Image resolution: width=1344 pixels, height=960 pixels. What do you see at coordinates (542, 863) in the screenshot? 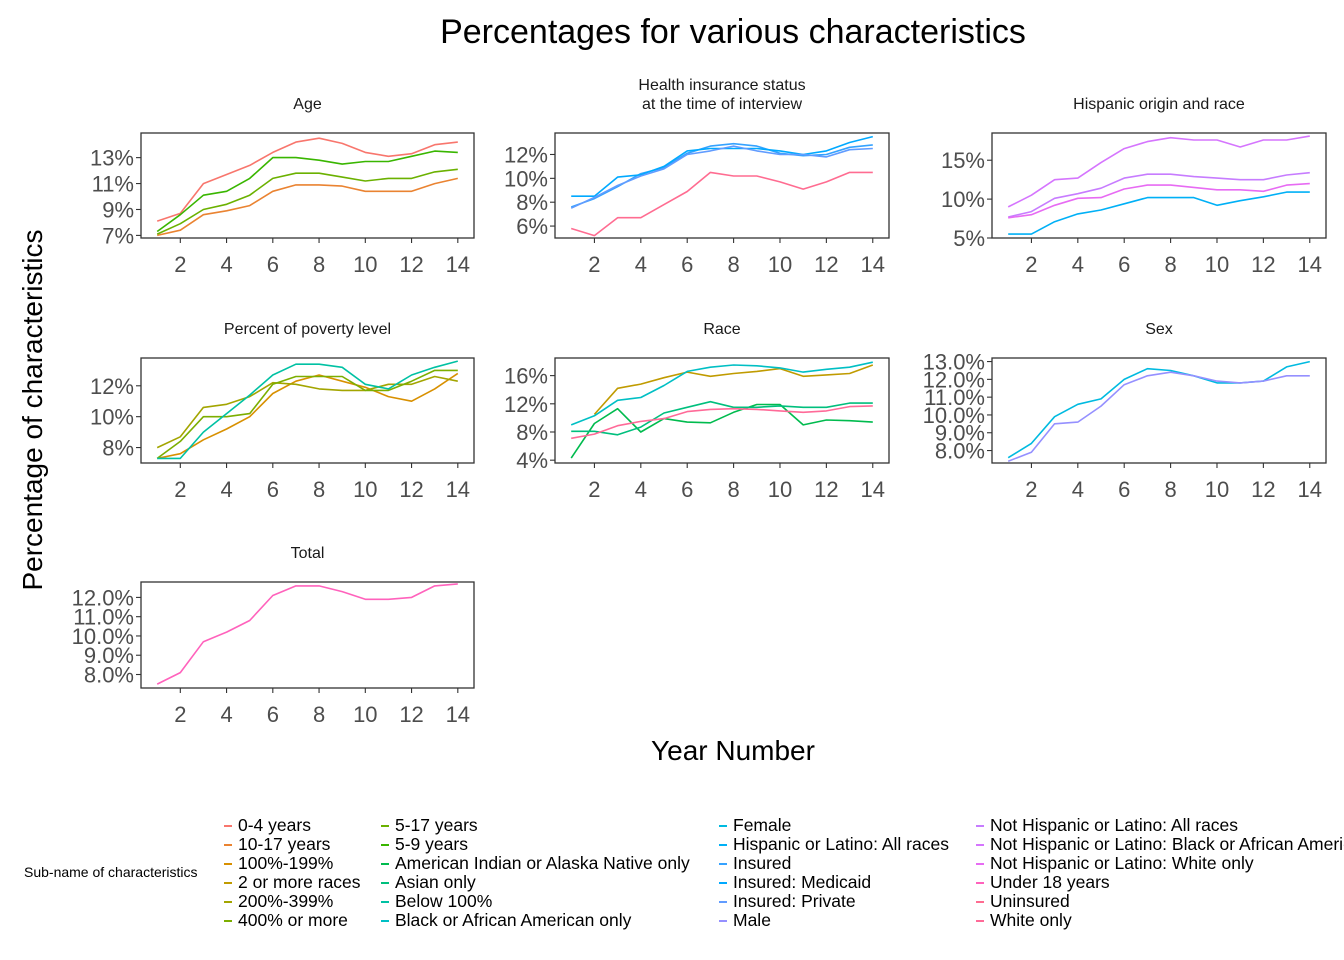
I see `legend-label: American Indian or Alaska Native only` at bounding box center [542, 863].